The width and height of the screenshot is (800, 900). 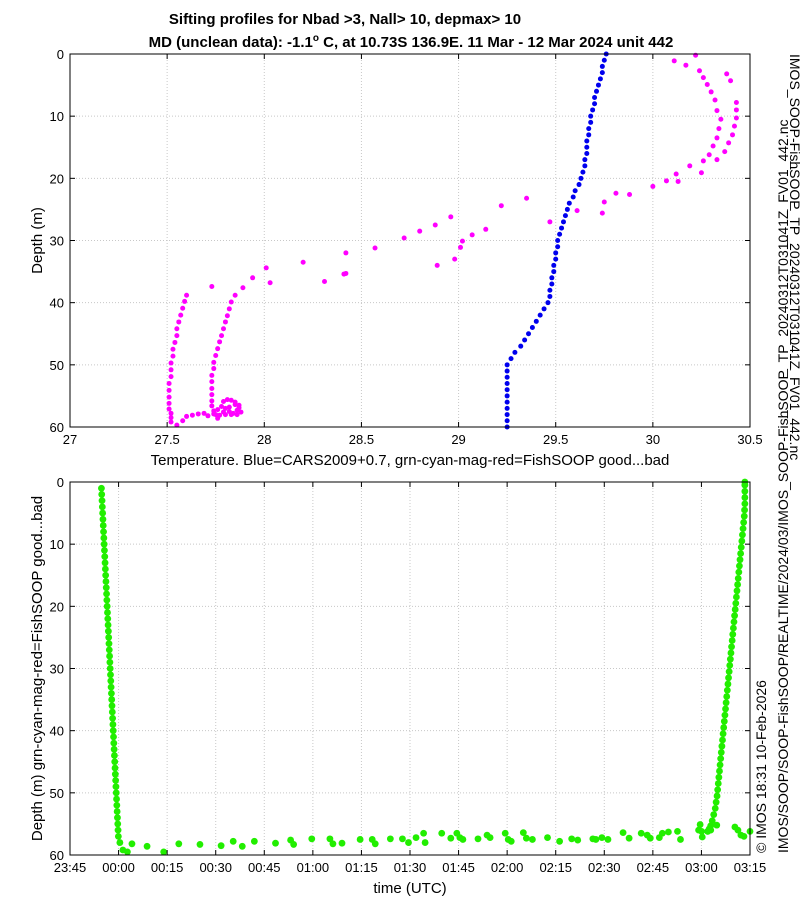 What do you see at coordinates (57, 793) in the screenshot?
I see `bottom-y-tick-label: 50` at bounding box center [57, 793].